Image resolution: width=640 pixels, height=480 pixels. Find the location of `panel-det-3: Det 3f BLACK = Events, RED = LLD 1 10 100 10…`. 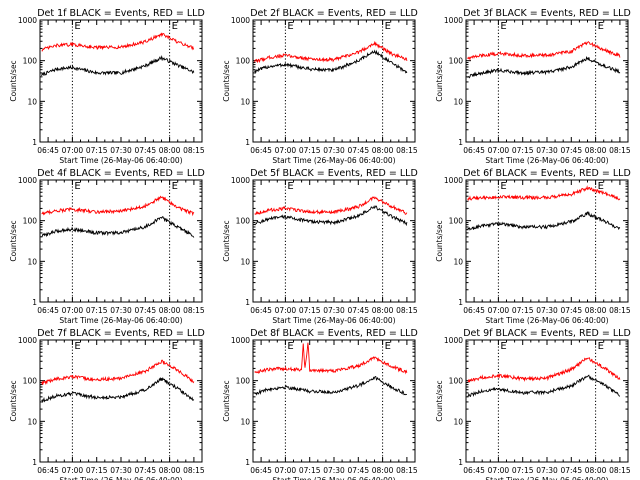

panel-det-3: Det 3f BLACK = Events, RED = LLD 1 10 100 10… is located at coordinates (533, 86).